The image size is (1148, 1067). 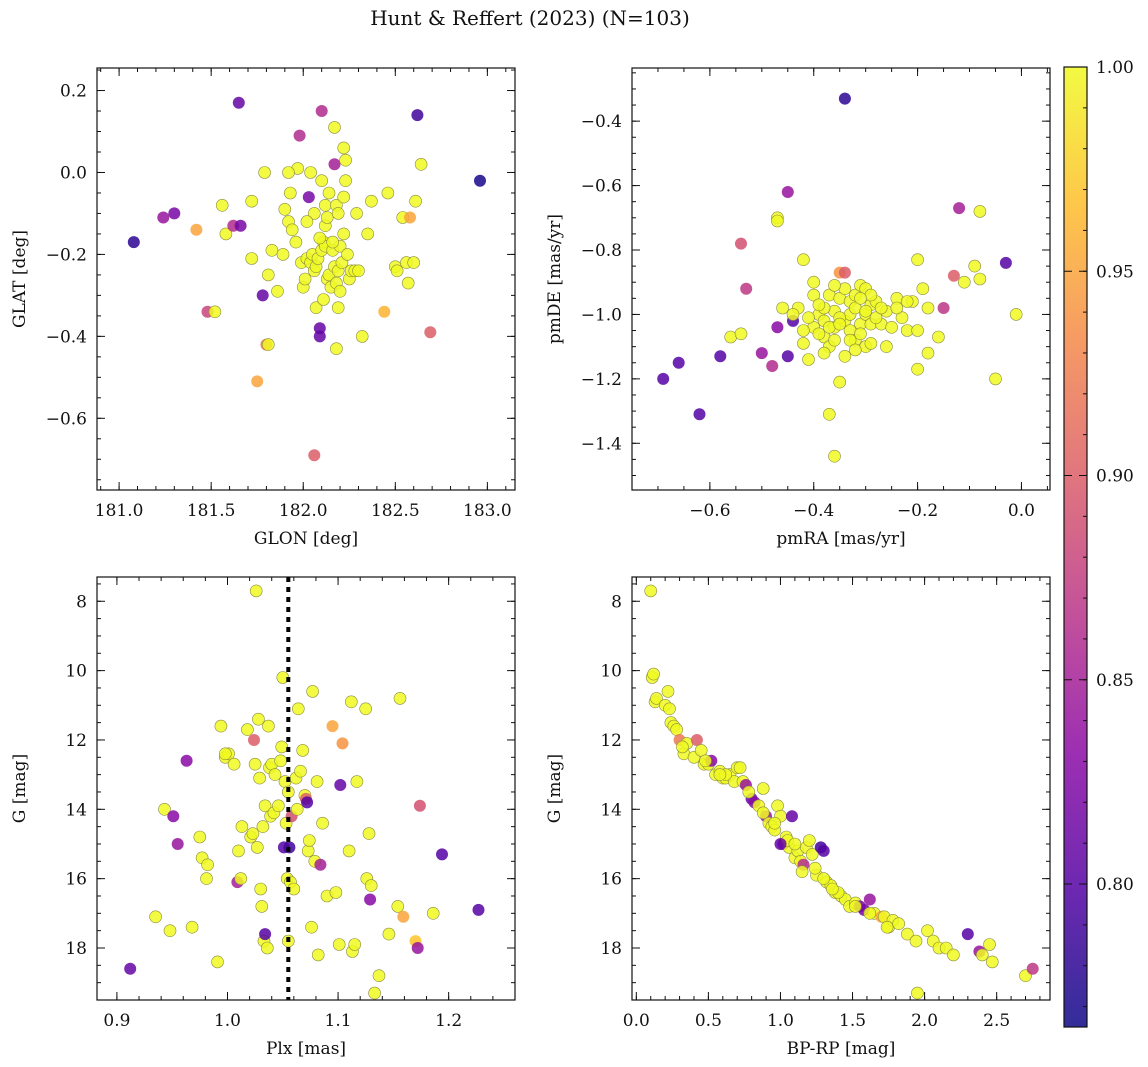 I want to click on axis-ticks, so click(x=306, y=788).